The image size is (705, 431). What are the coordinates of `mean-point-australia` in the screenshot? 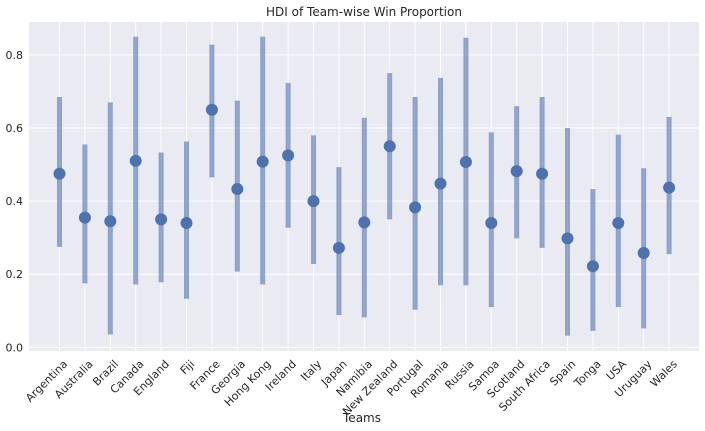 It's located at (84, 217).